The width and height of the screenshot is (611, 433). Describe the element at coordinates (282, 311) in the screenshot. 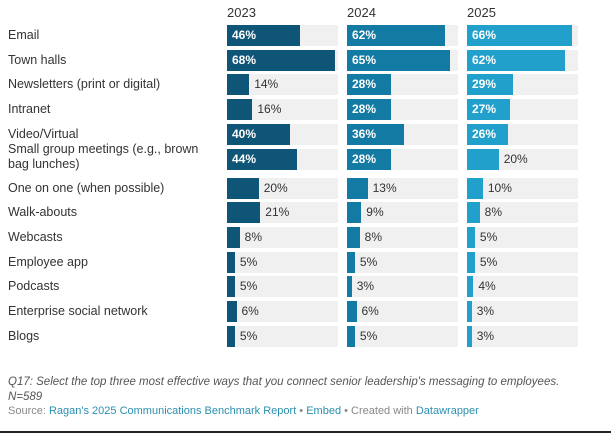

I see `bar-track: 6%` at that location.